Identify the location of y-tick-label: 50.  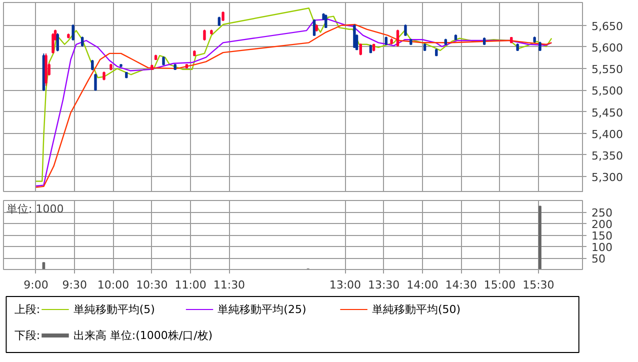
(599, 259).